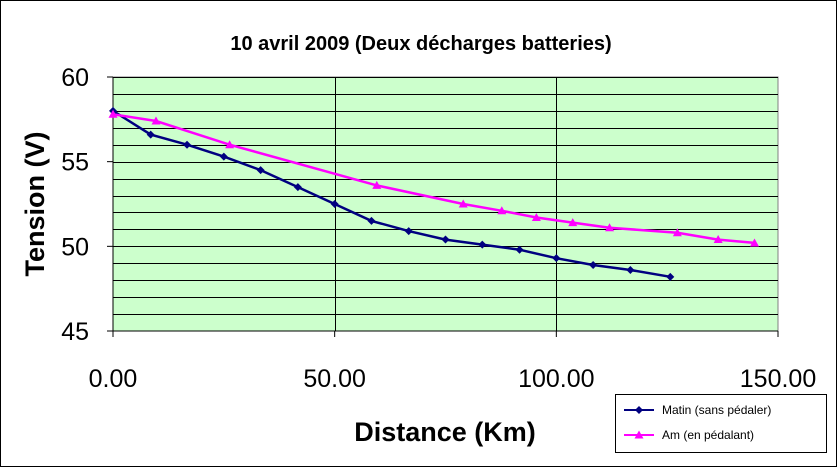 This screenshot has height=467, width=837. What do you see at coordinates (75, 332) in the screenshot?
I see `y-tick-label: 45` at bounding box center [75, 332].